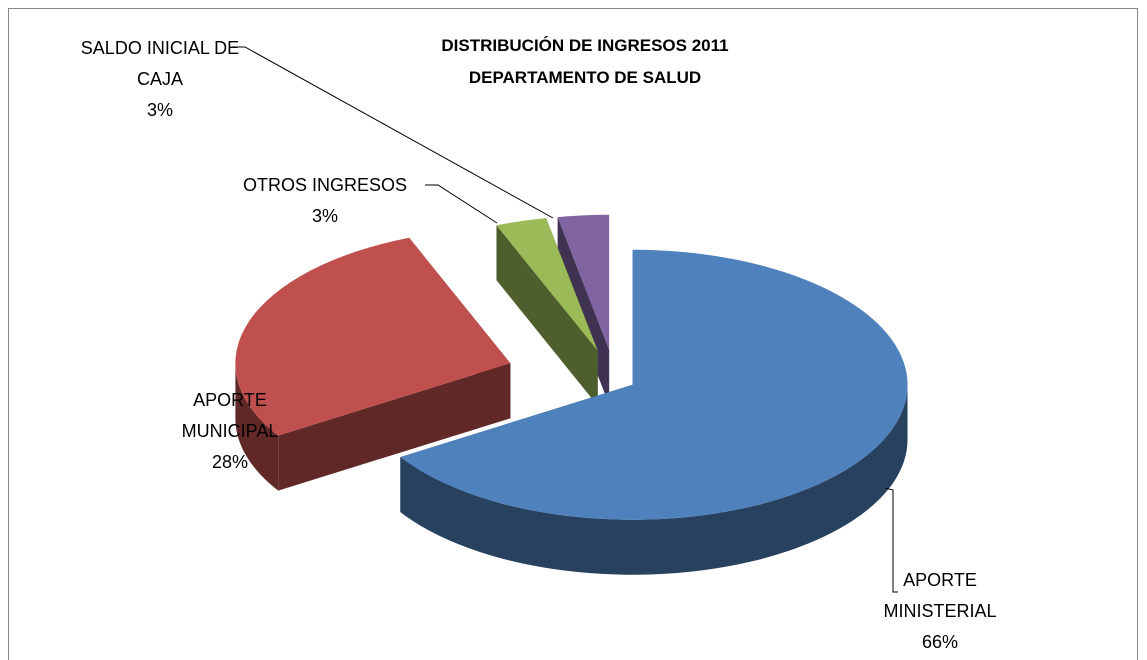 The width and height of the screenshot is (1147, 660). What do you see at coordinates (940, 642) in the screenshot?
I see `value-label: 66%` at bounding box center [940, 642].